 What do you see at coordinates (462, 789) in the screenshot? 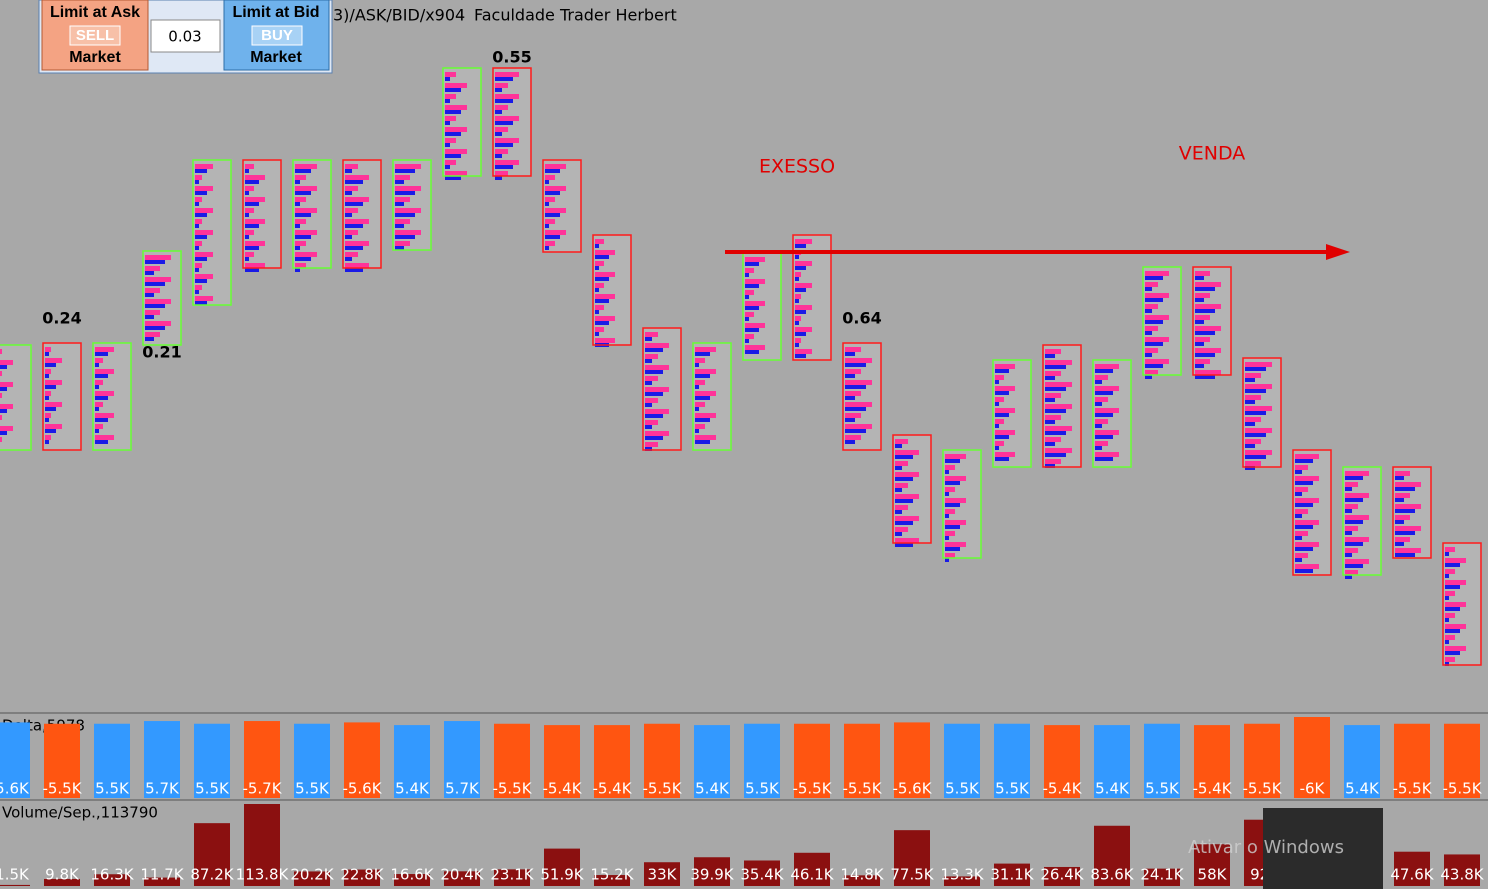
I see `delta-value: 5.7K` at bounding box center [462, 789].